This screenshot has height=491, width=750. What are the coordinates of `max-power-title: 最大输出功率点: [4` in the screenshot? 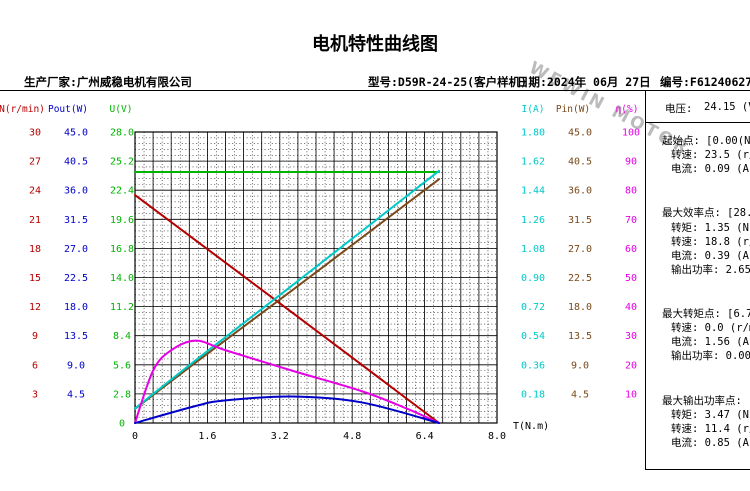 It's located at (706, 401).